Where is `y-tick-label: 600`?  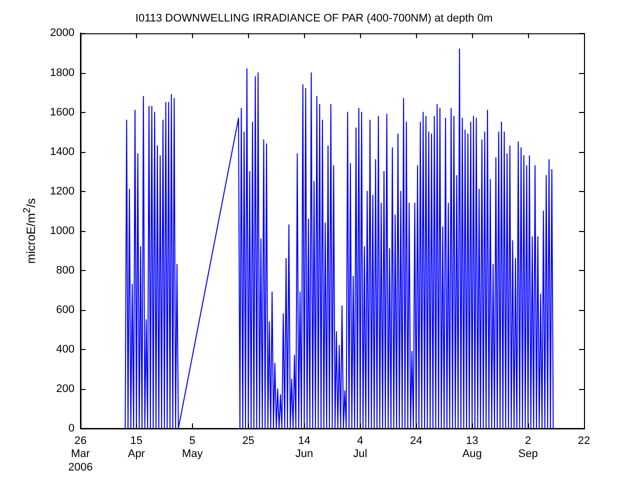 y-tick-label: 600 is located at coordinates (65, 310).